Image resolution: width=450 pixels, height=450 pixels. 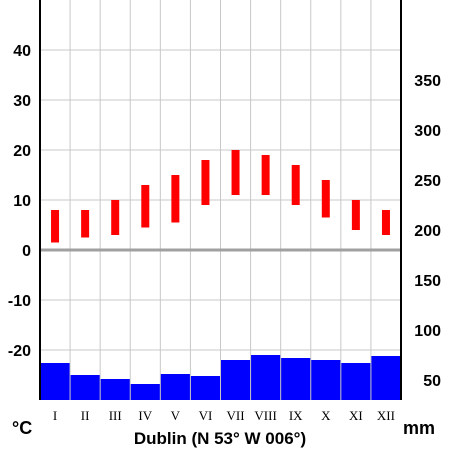 I want to click on precipitation-axis: 350 300 250 200 150 100 50, so click(x=427, y=231).